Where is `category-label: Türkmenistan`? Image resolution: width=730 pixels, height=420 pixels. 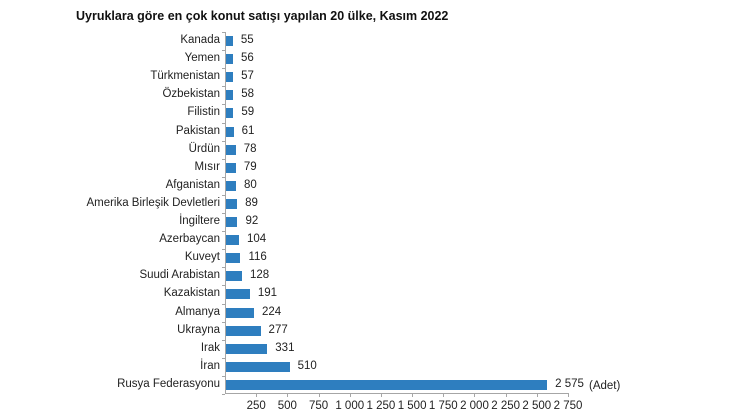
category-label: Türkmenistan is located at coordinates (185, 76).